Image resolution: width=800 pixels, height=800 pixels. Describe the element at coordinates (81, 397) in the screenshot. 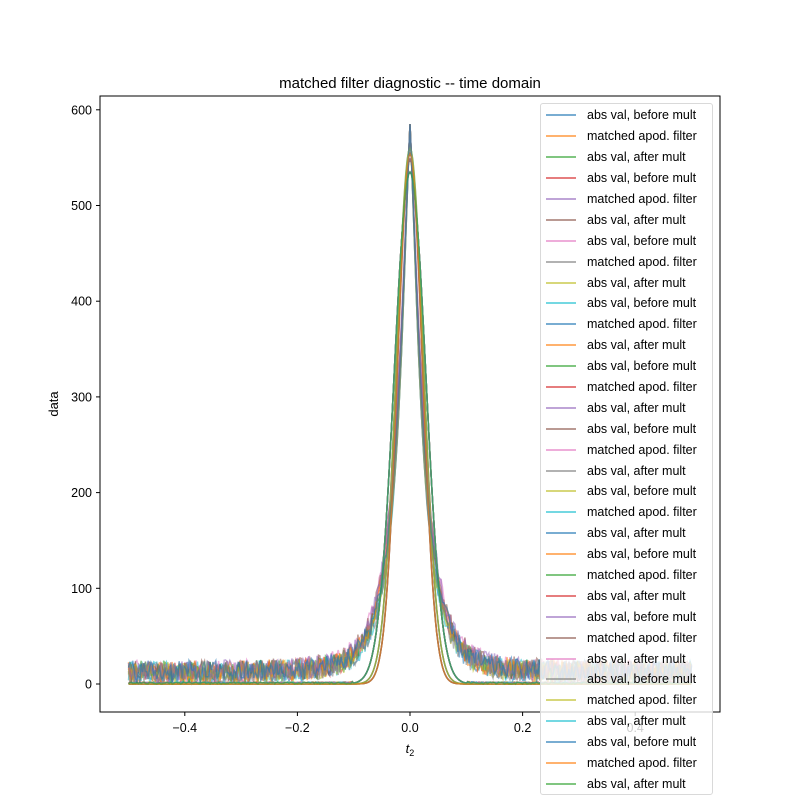

I see `y-tick-label: 300` at that location.